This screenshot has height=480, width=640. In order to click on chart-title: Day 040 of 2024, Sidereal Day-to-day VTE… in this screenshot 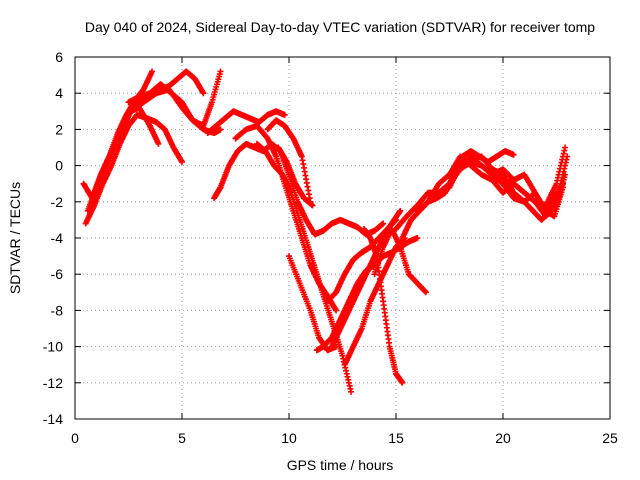, I will do `click(340, 27)`.